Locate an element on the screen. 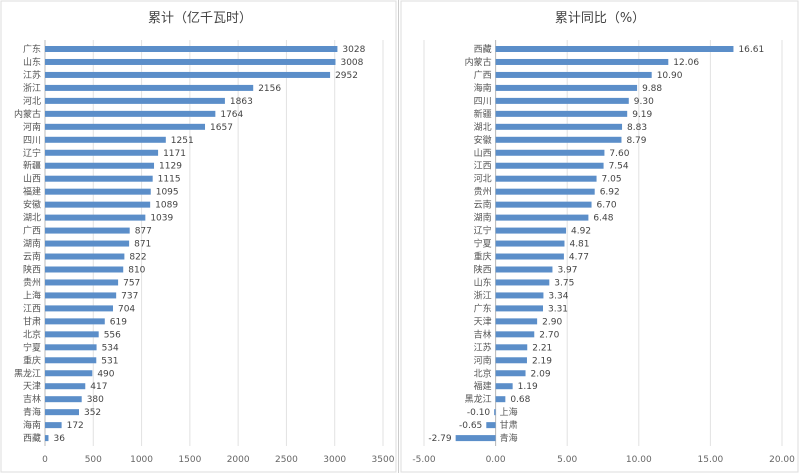 This screenshot has height=473, width=800. value-label: 1129 is located at coordinates (170, 167).